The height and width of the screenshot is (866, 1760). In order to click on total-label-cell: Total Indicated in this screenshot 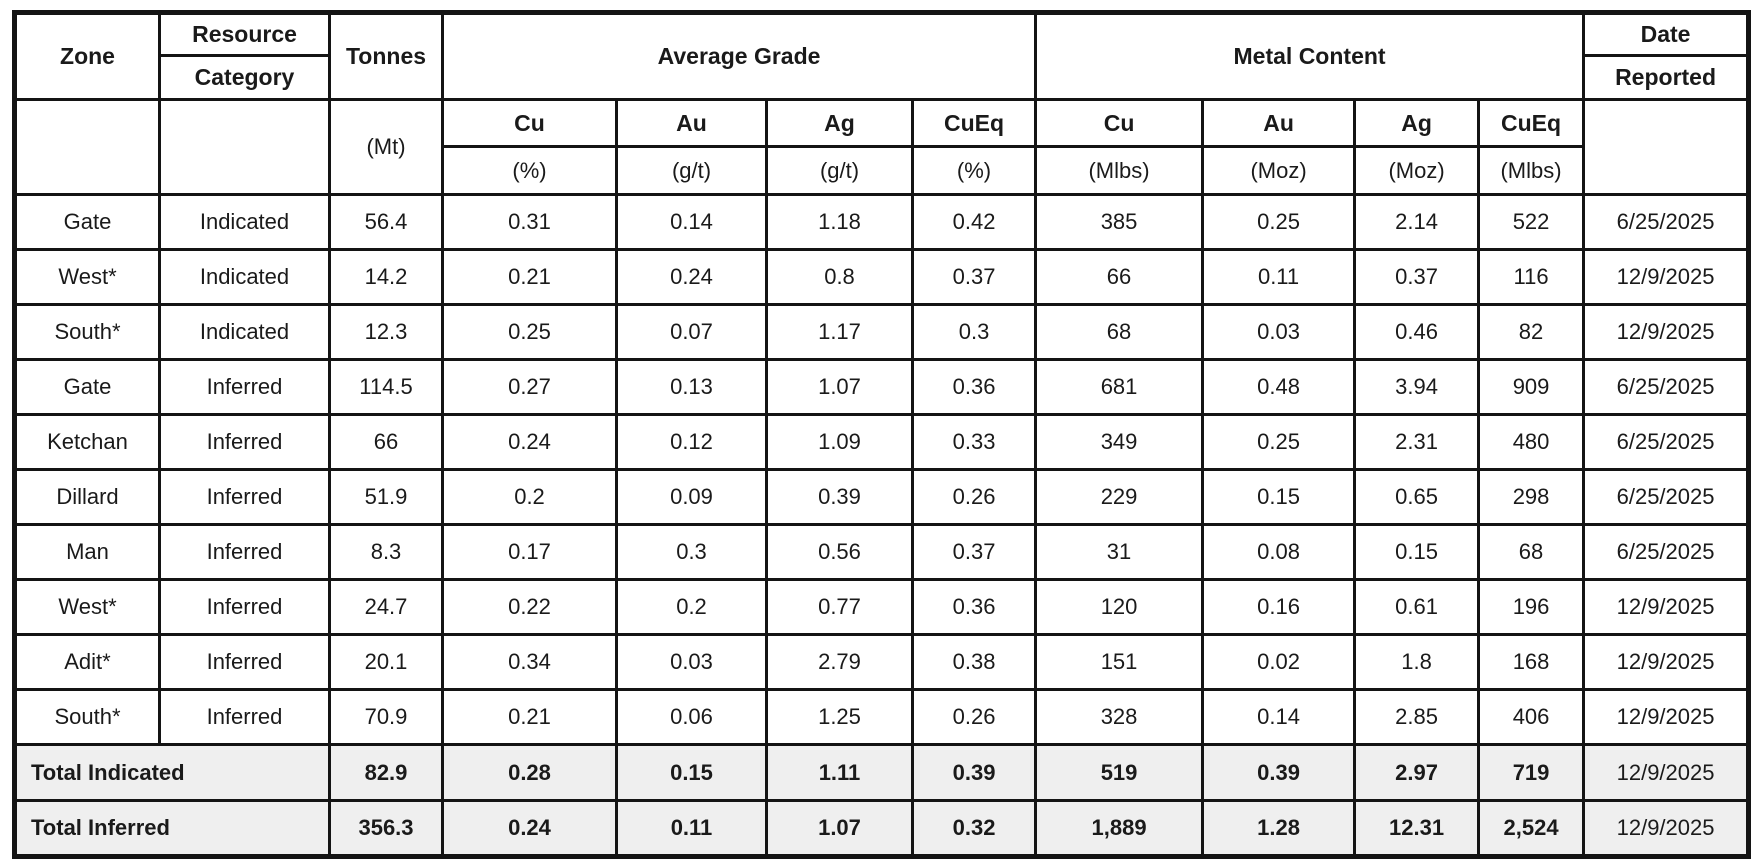, I will do `click(172, 772)`.